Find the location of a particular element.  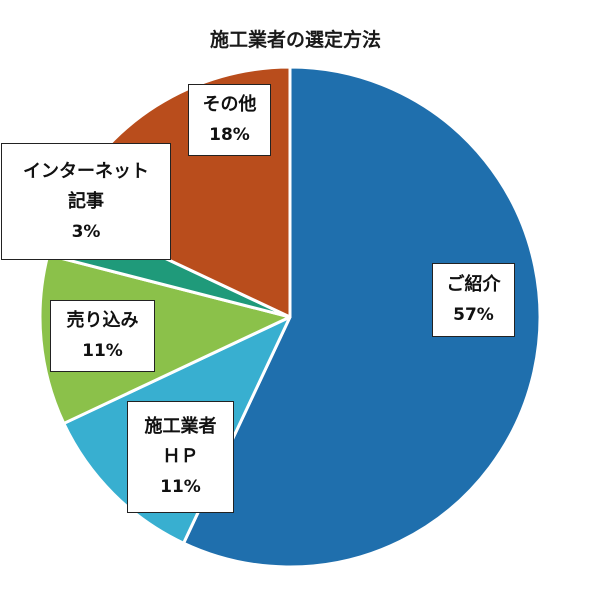

pie-slice-sales-pitch is located at coordinates (165, 339).